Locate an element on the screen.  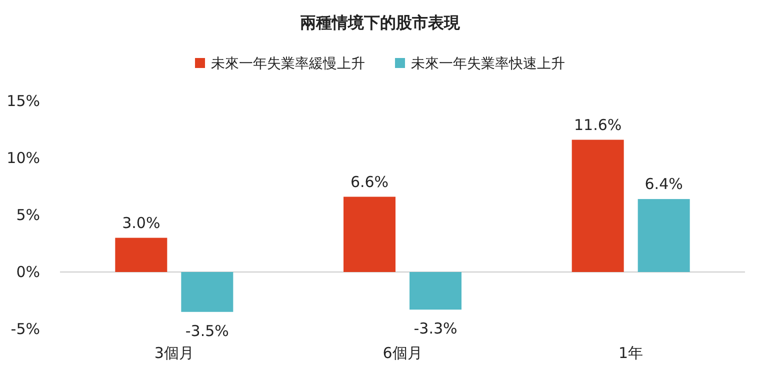
data-label: 6.6% is located at coordinates (369, 181).